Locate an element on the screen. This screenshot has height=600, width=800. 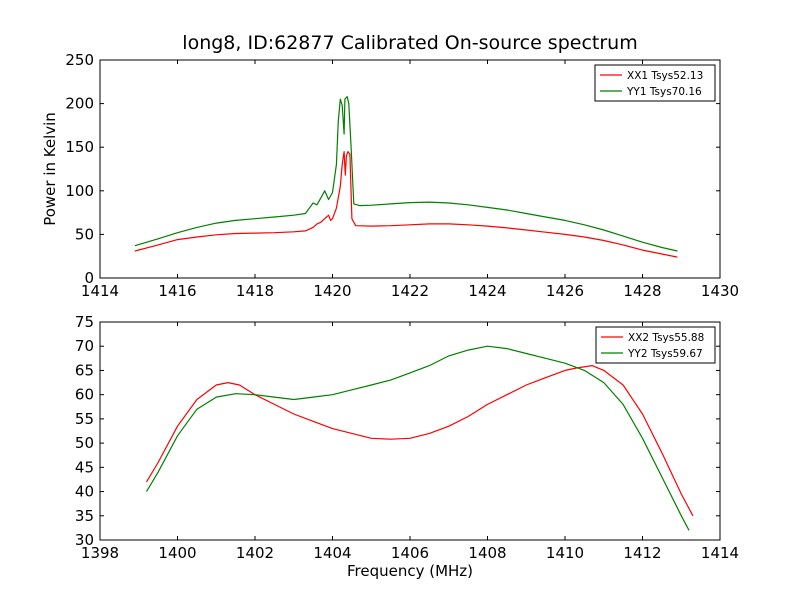
panel-2-y-tick-label: 30 is located at coordinates (84, 540).